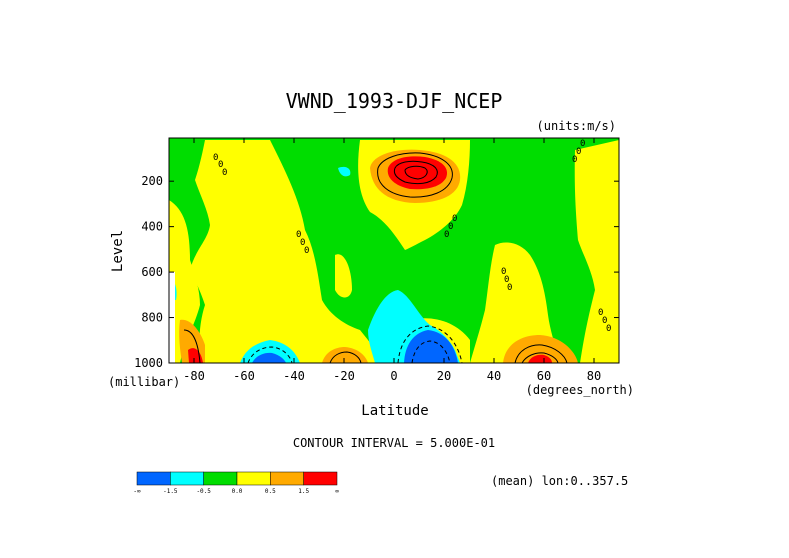  Describe the element at coordinates (270, 491) in the screenshot. I see `colorbar-tick-label: 0.5` at that location.